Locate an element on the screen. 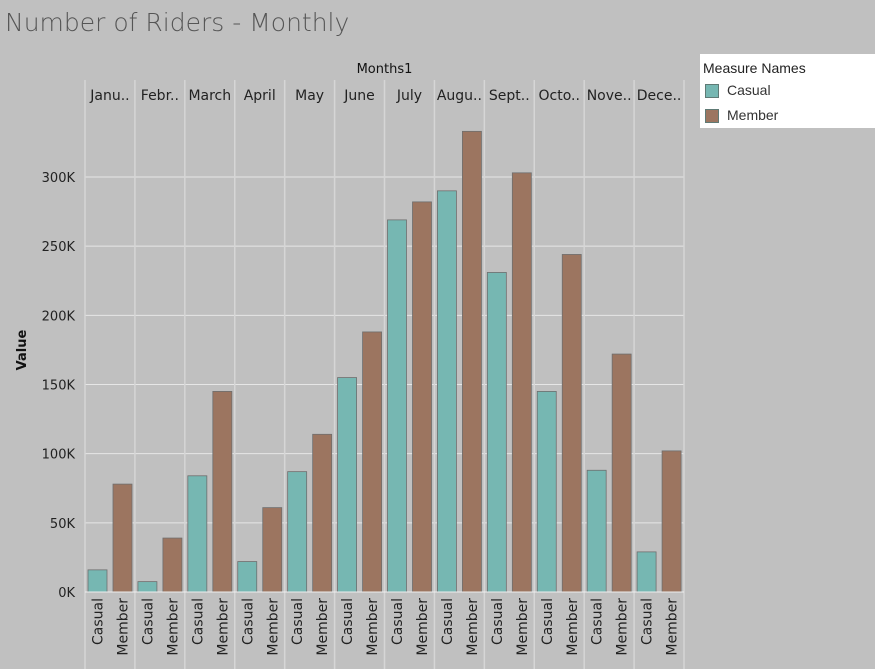 This screenshot has width=875, height=669. legend-label: Casual is located at coordinates (749, 90).